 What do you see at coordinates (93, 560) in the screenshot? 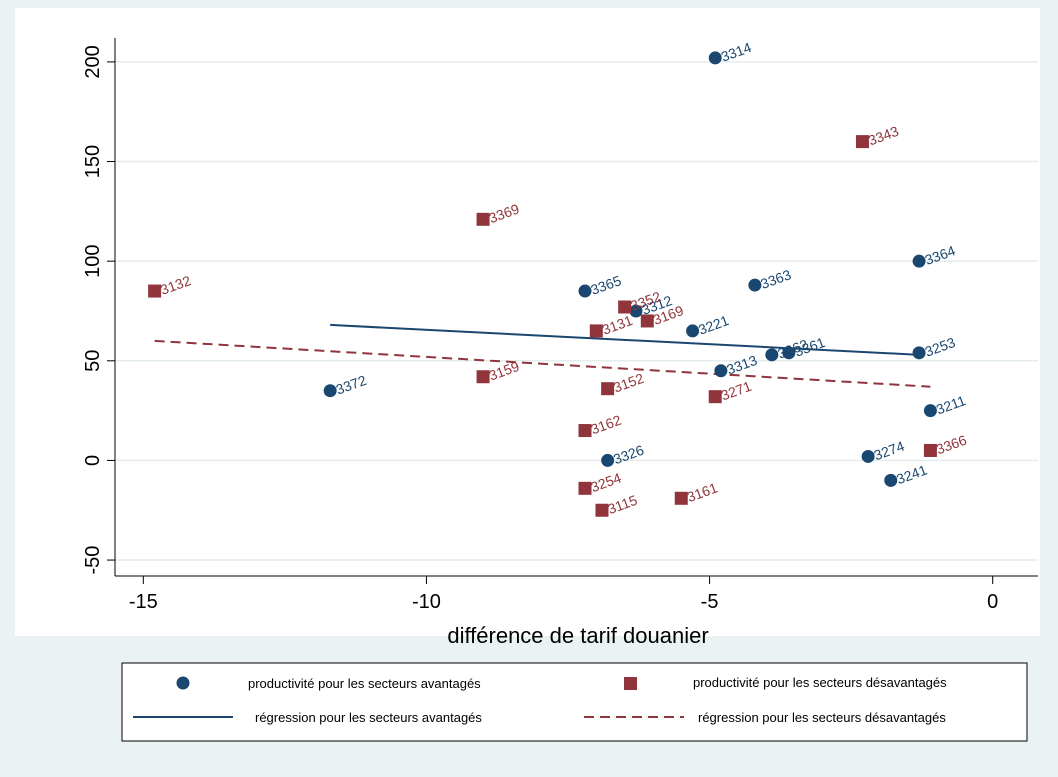
I see `y-tick-label: -50` at bounding box center [93, 560].